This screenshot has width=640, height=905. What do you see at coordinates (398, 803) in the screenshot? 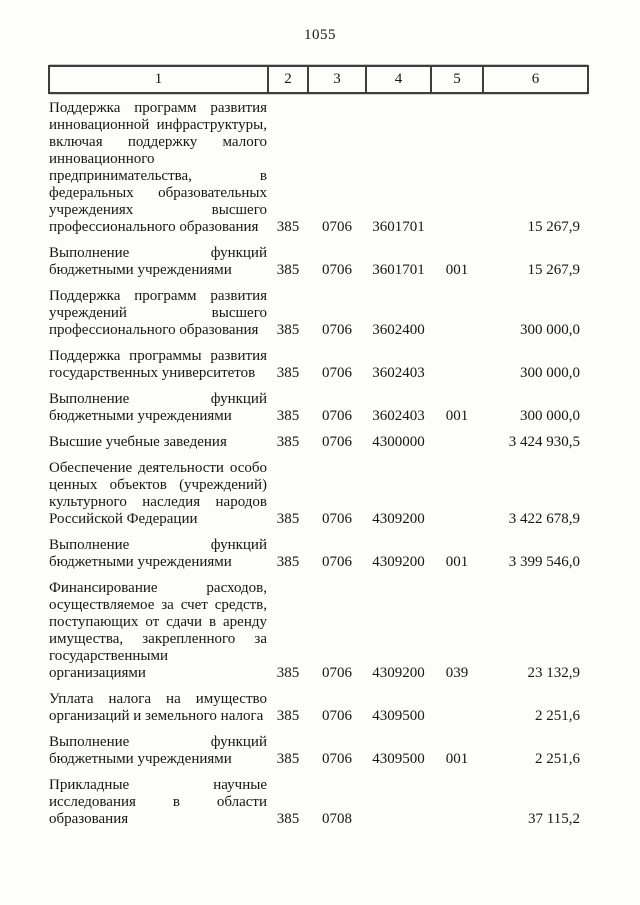
I see `target-article-cell` at bounding box center [398, 803].